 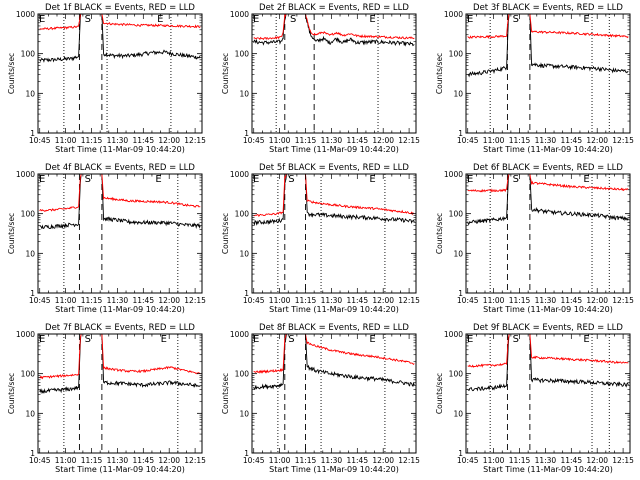 I want to click on panel-title: Det 2f BLACK = Events, RED = LLD, so click(x=334, y=8).